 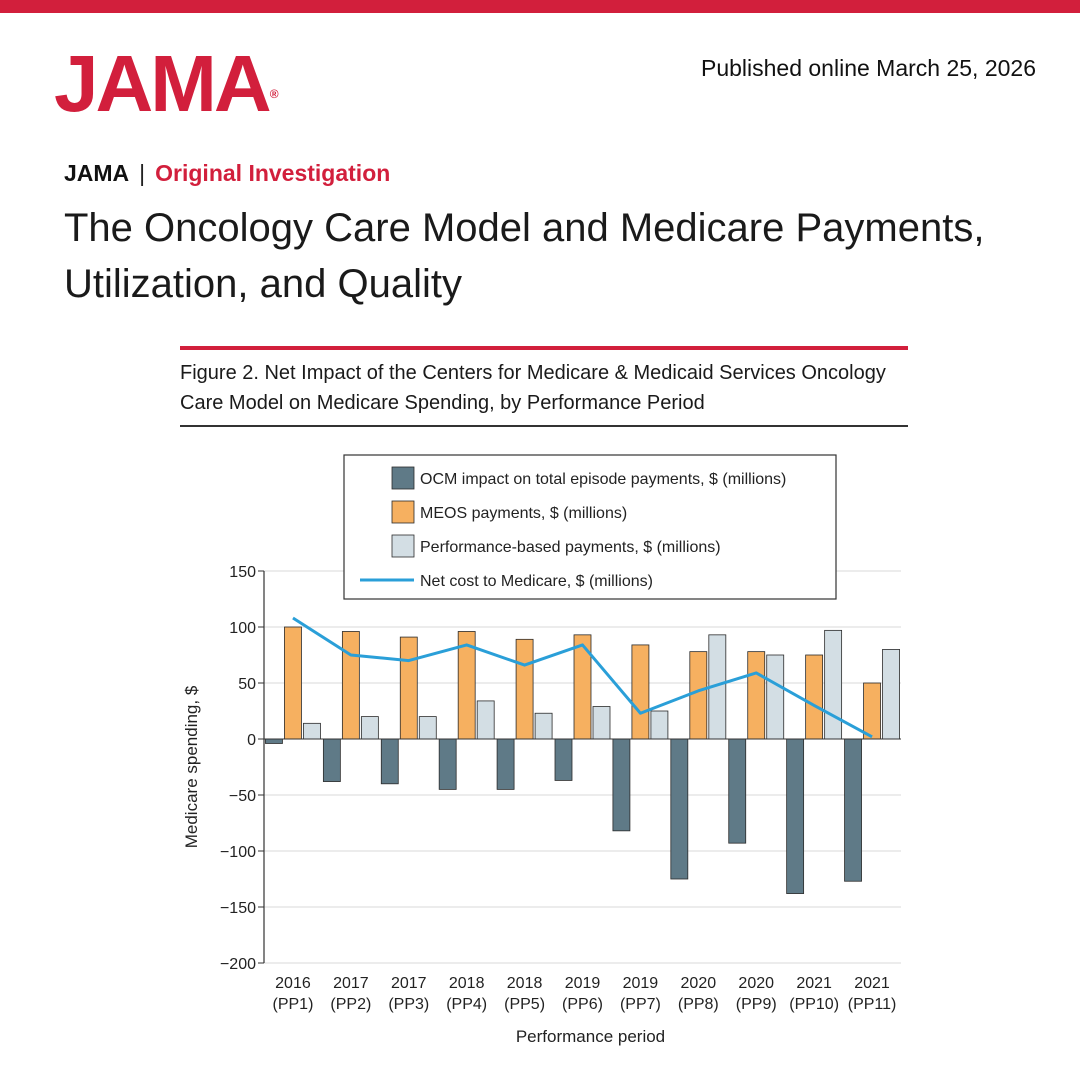 What do you see at coordinates (403, 546) in the screenshot?
I see `legend-performance-swatch` at bounding box center [403, 546].